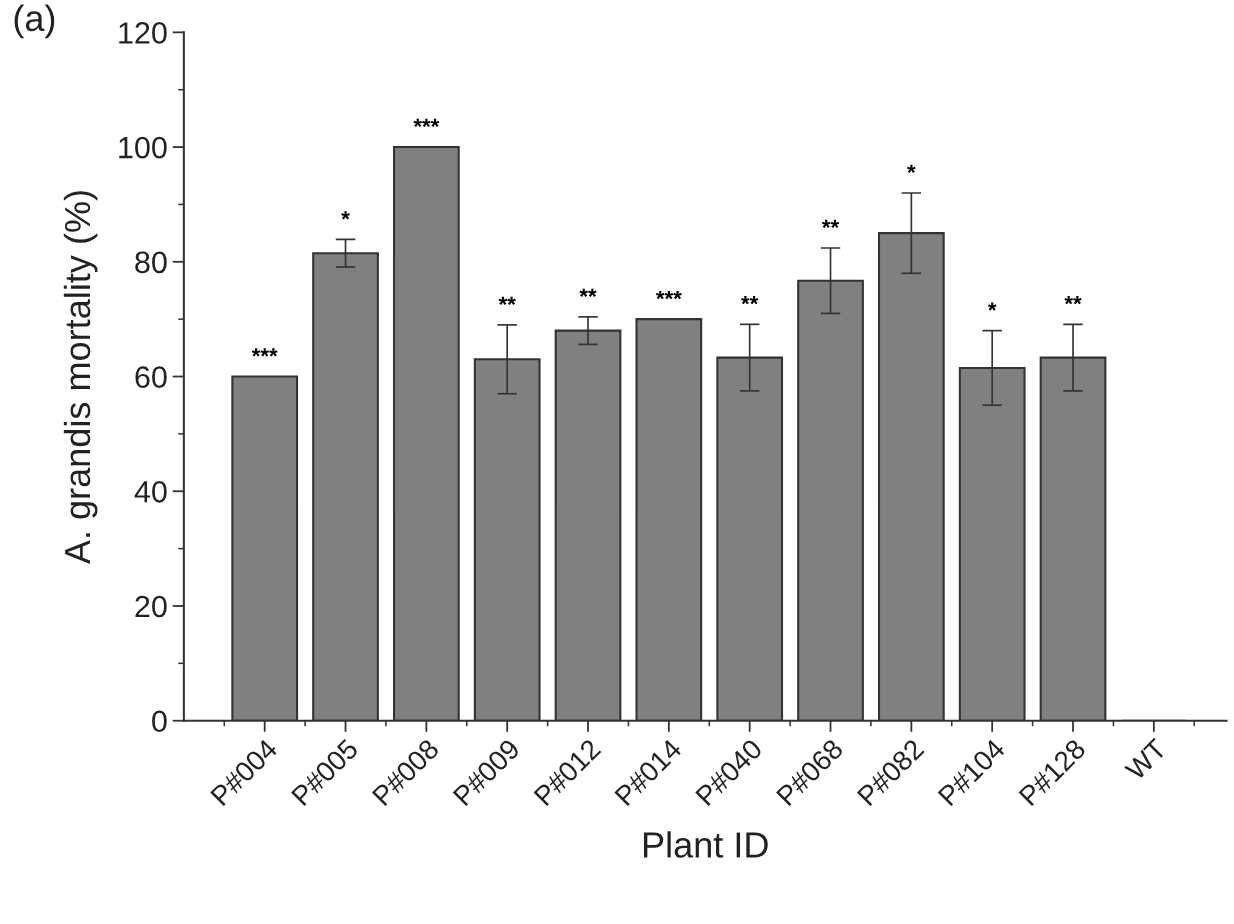 Image resolution: width=1234 pixels, height=924 pixels. Describe the element at coordinates (159, 721) in the screenshot. I see `y-tick-label: 0` at that location.